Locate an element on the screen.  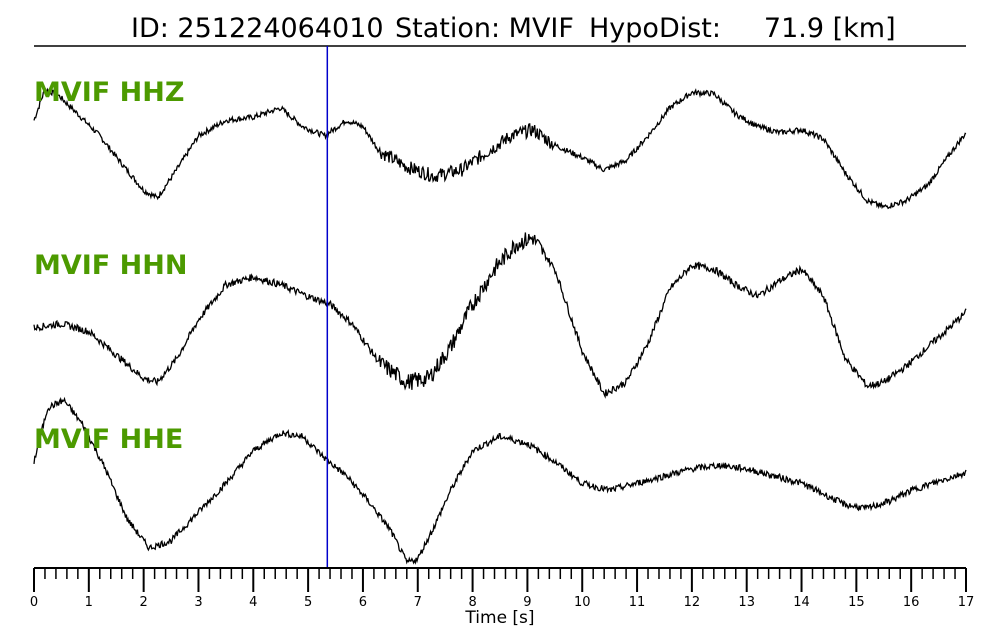
x-tick-label: 3 is located at coordinates (198, 602).